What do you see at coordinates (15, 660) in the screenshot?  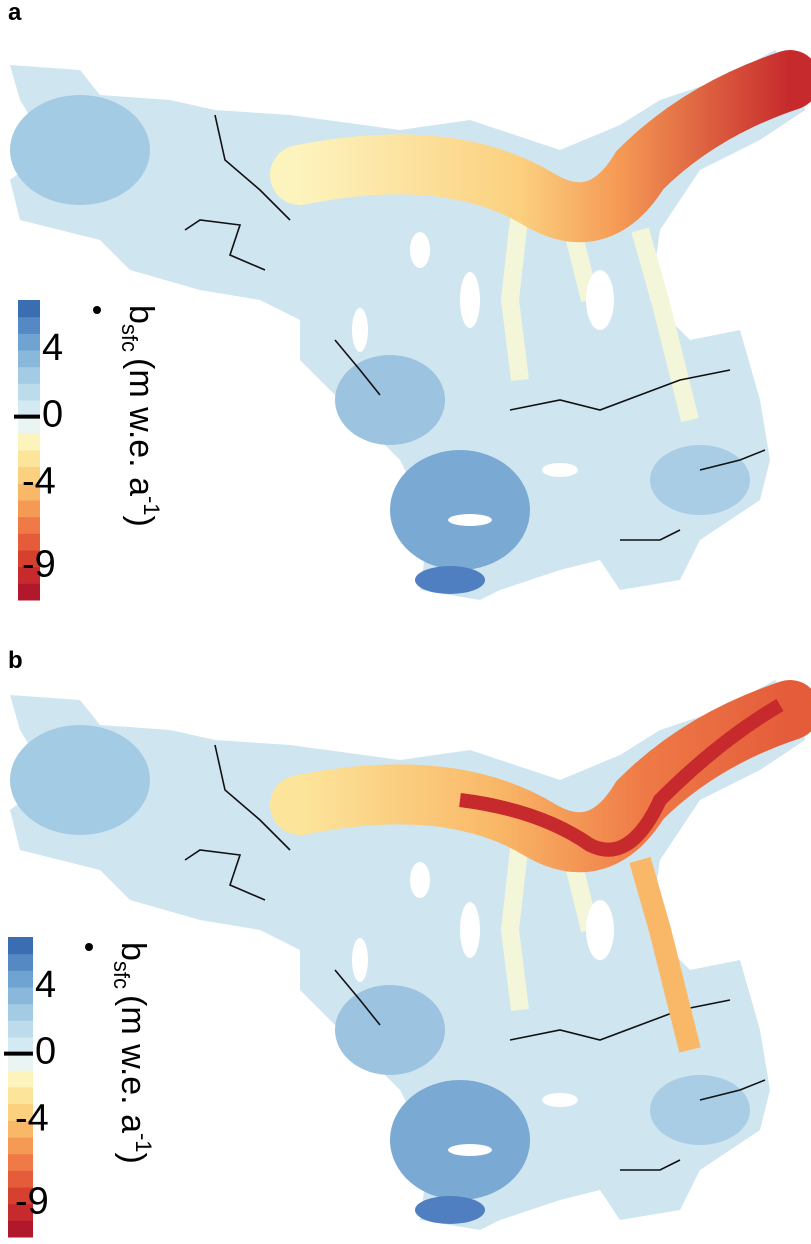 I see `panel-label: b` at bounding box center [15, 660].